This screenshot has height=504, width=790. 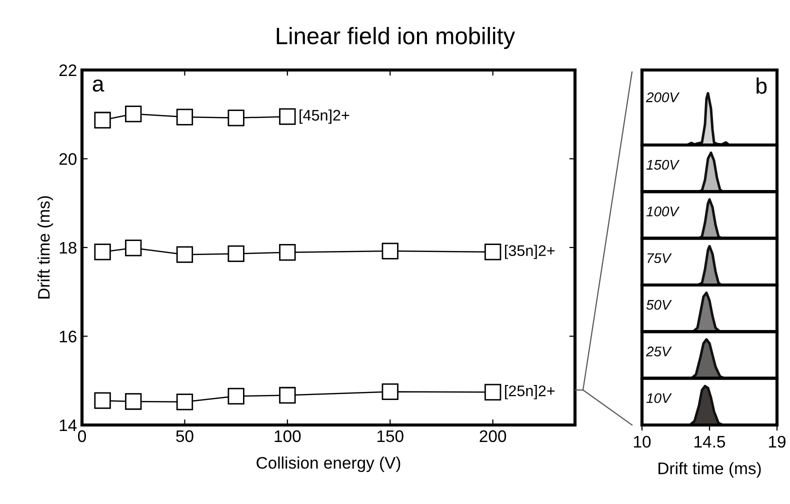 What do you see at coordinates (659, 305) in the screenshot?
I see `series-label: 50V` at bounding box center [659, 305].